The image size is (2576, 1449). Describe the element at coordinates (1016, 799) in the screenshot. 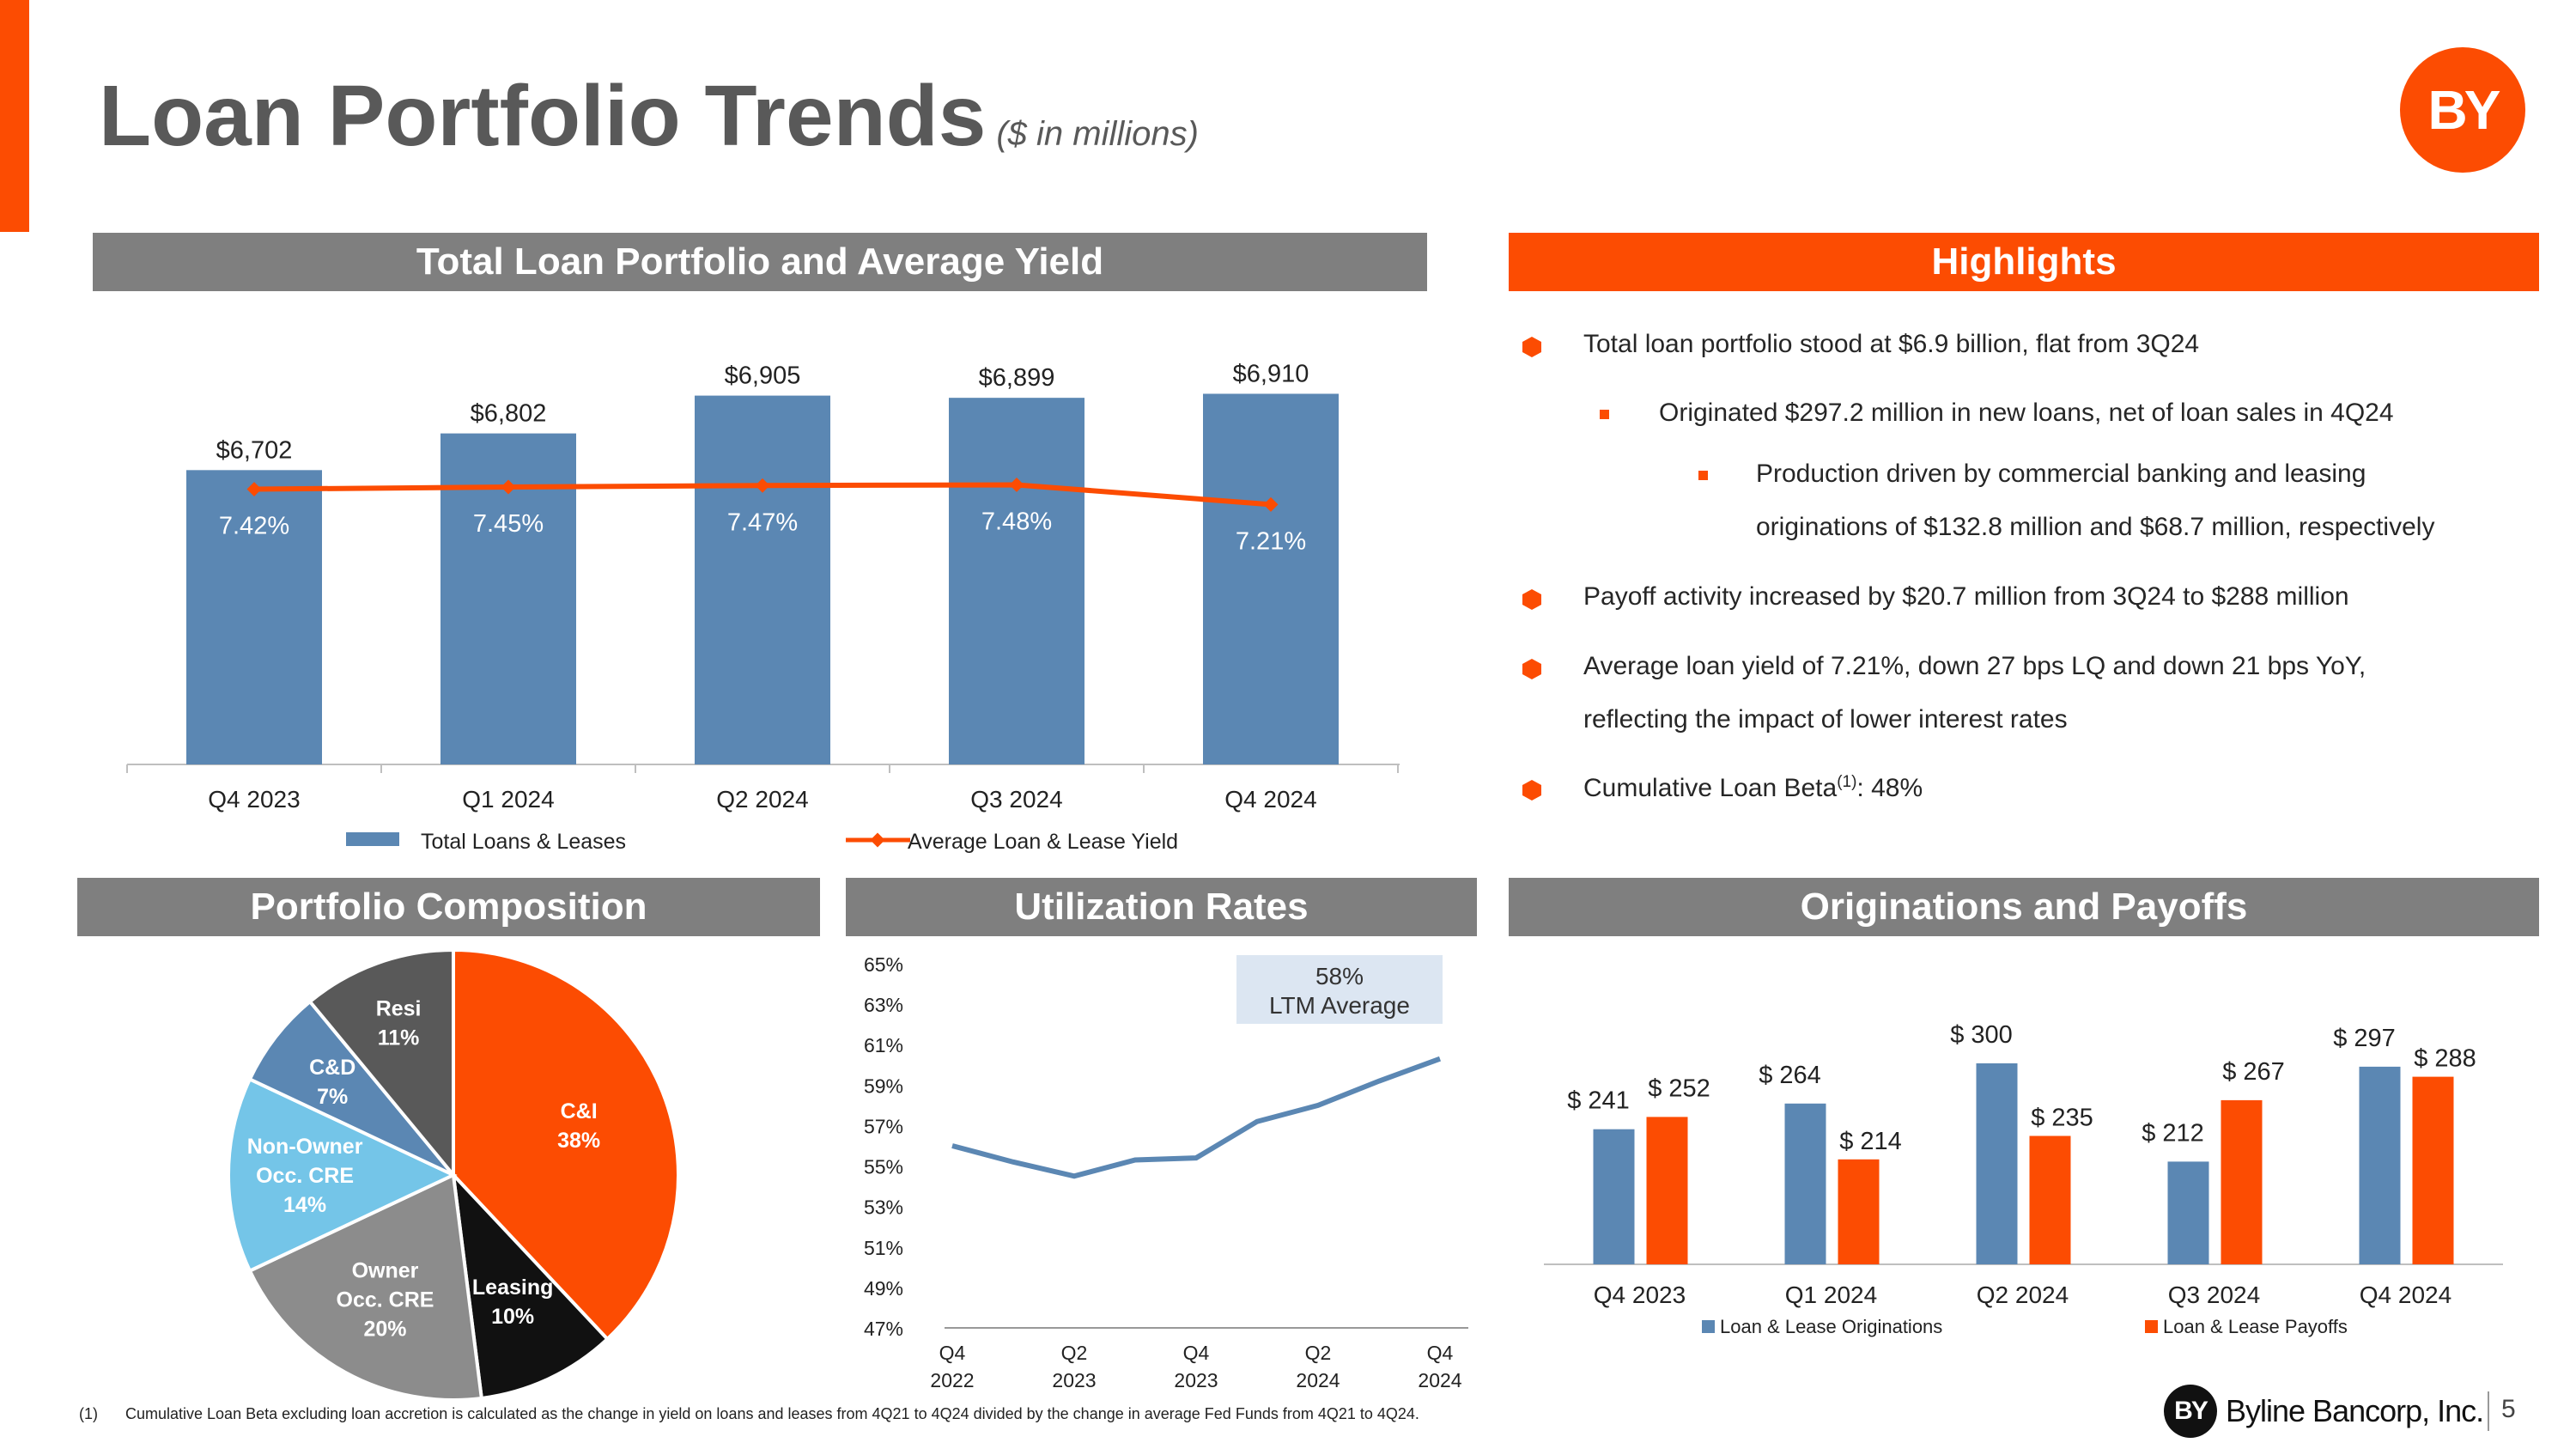

I see `x-tick-label: Q3 2024` at that location.